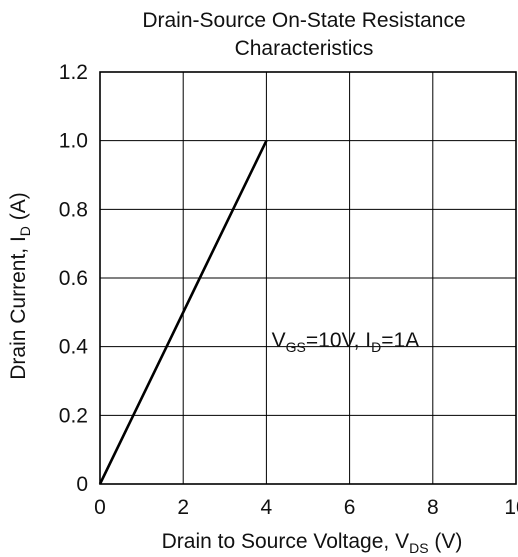  What do you see at coordinates (296, 347) in the screenshot?
I see `annotation-vgs-sub: GS` at bounding box center [296, 347].